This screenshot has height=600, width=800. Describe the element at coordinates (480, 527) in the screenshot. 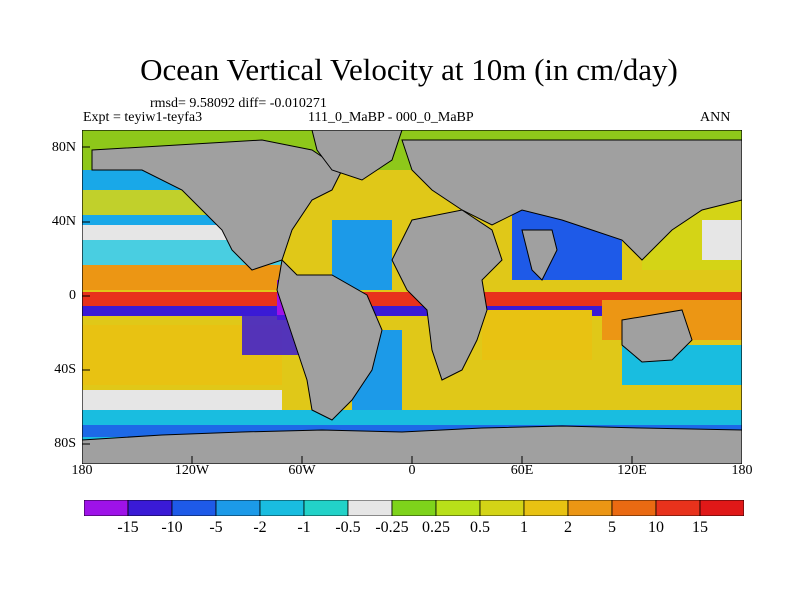

I see `colorbar-label: 0.5` at that location.